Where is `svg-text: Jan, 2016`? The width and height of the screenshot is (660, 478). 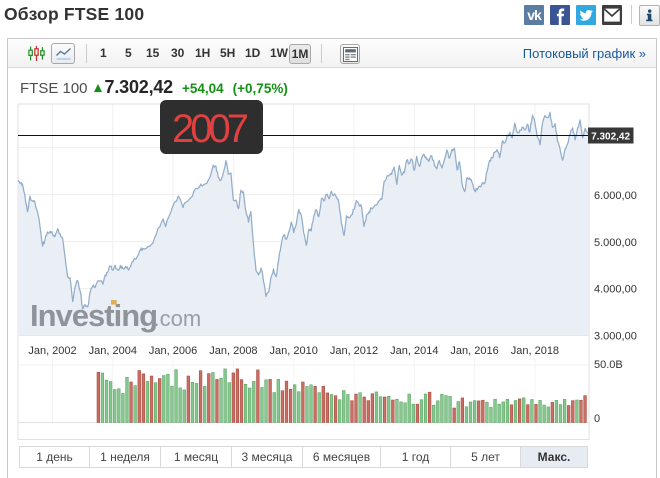
svg-text: Jan, 2016 is located at coordinates (474, 351).